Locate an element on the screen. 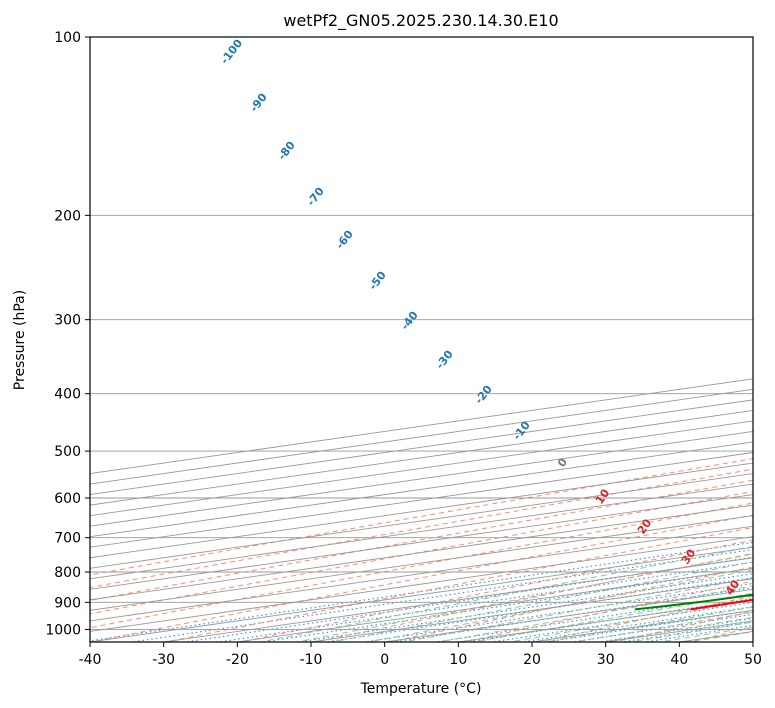  y-axis-ticks: 100 200 300 400 500 600 700 800 900 1000 is located at coordinates (67, 334).